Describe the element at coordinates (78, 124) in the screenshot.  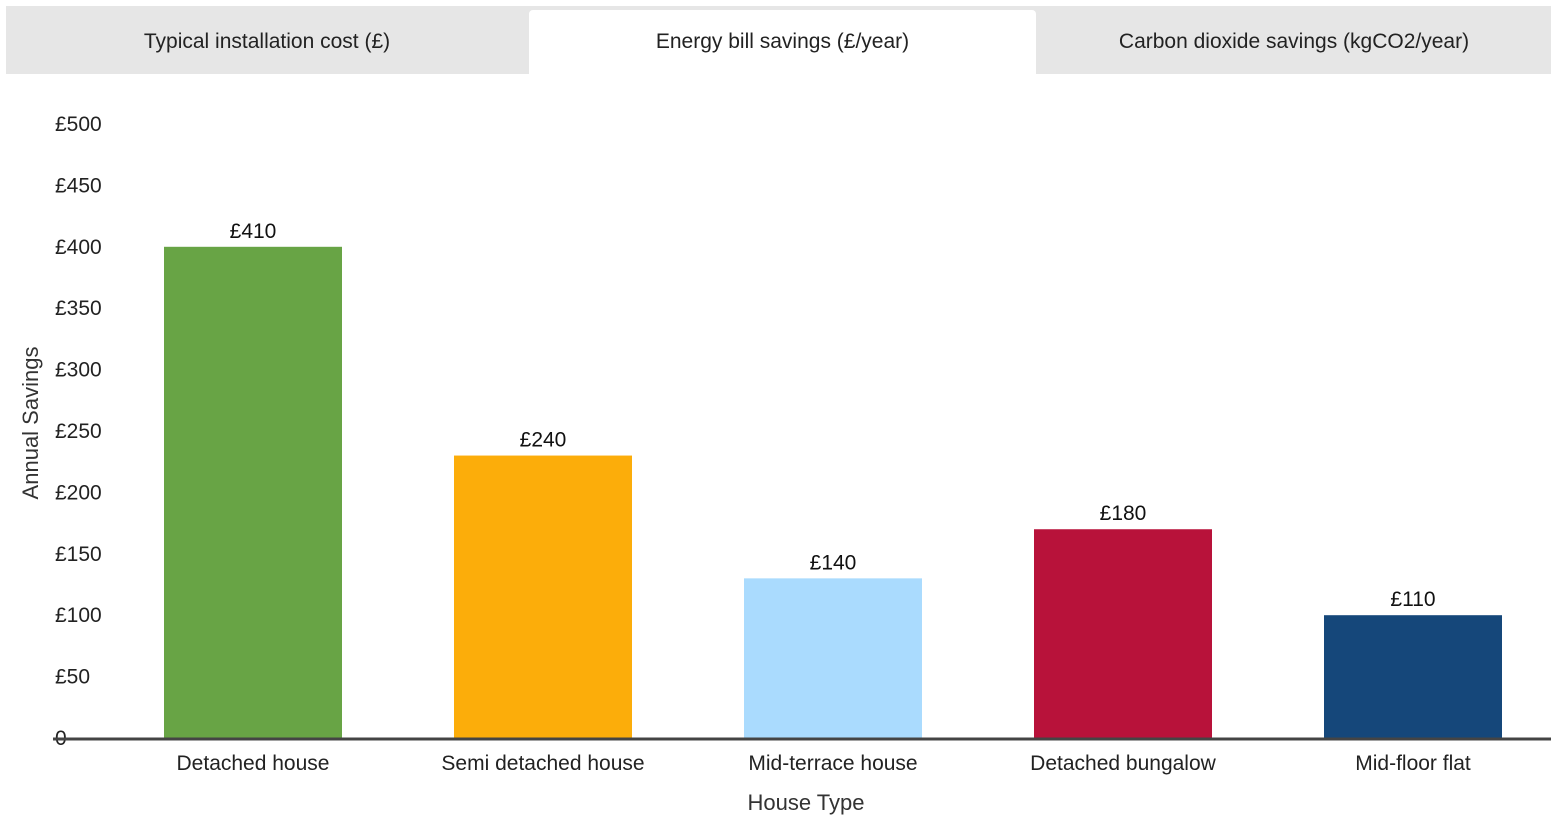
I see `y-tick-label: £500` at that location.